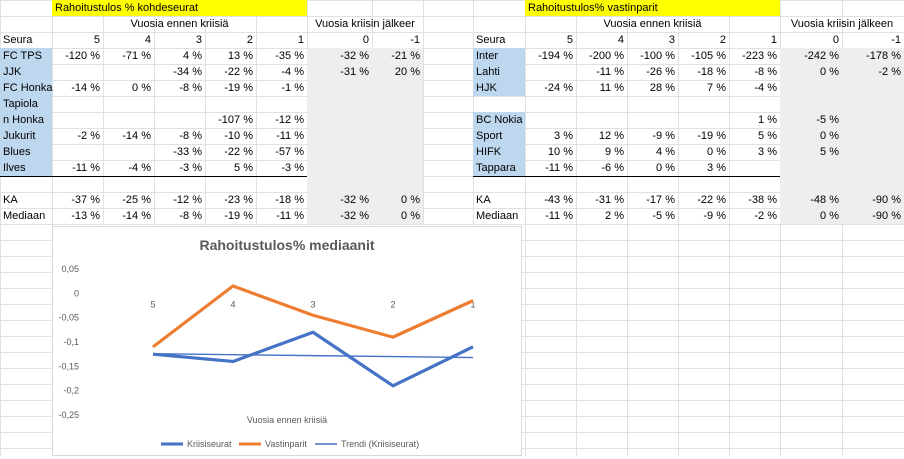 This screenshot has width=904, height=459. Describe the element at coordinates (873, 56) in the screenshot. I see `value-cell: -178 %` at that location.